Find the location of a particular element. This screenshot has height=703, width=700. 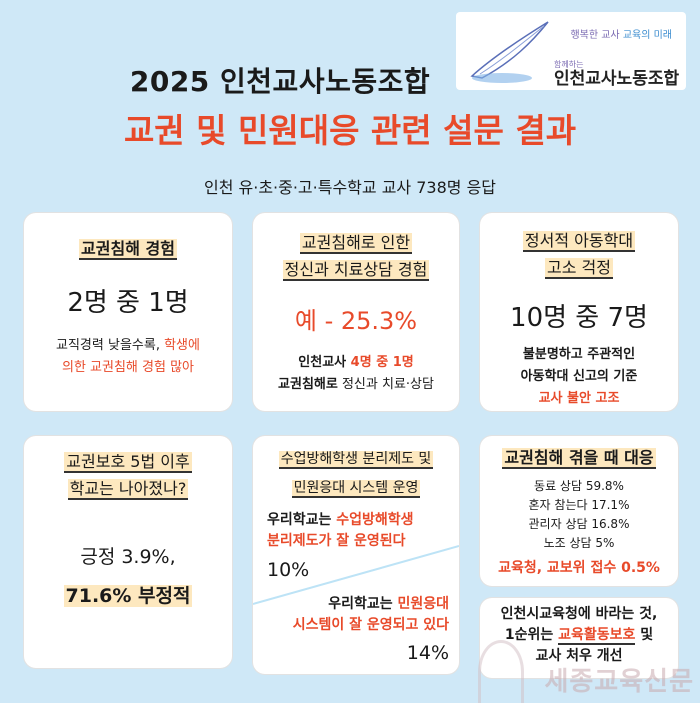

divider-line is located at coordinates (356, 575).